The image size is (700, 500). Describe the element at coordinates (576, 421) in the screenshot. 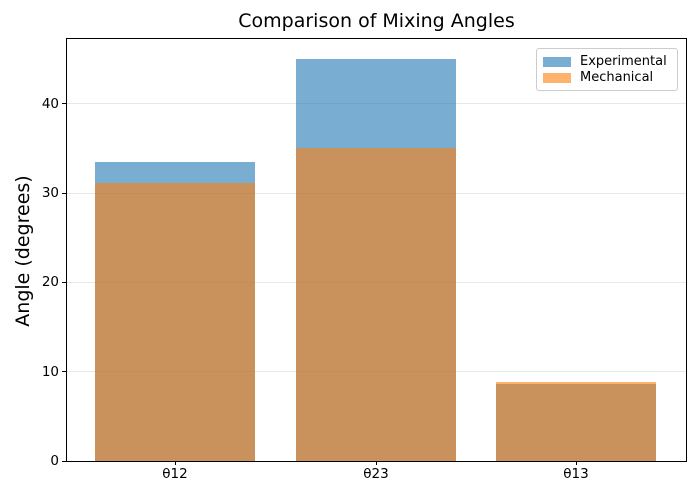

I see `bar-mechanical-θ13` at that location.